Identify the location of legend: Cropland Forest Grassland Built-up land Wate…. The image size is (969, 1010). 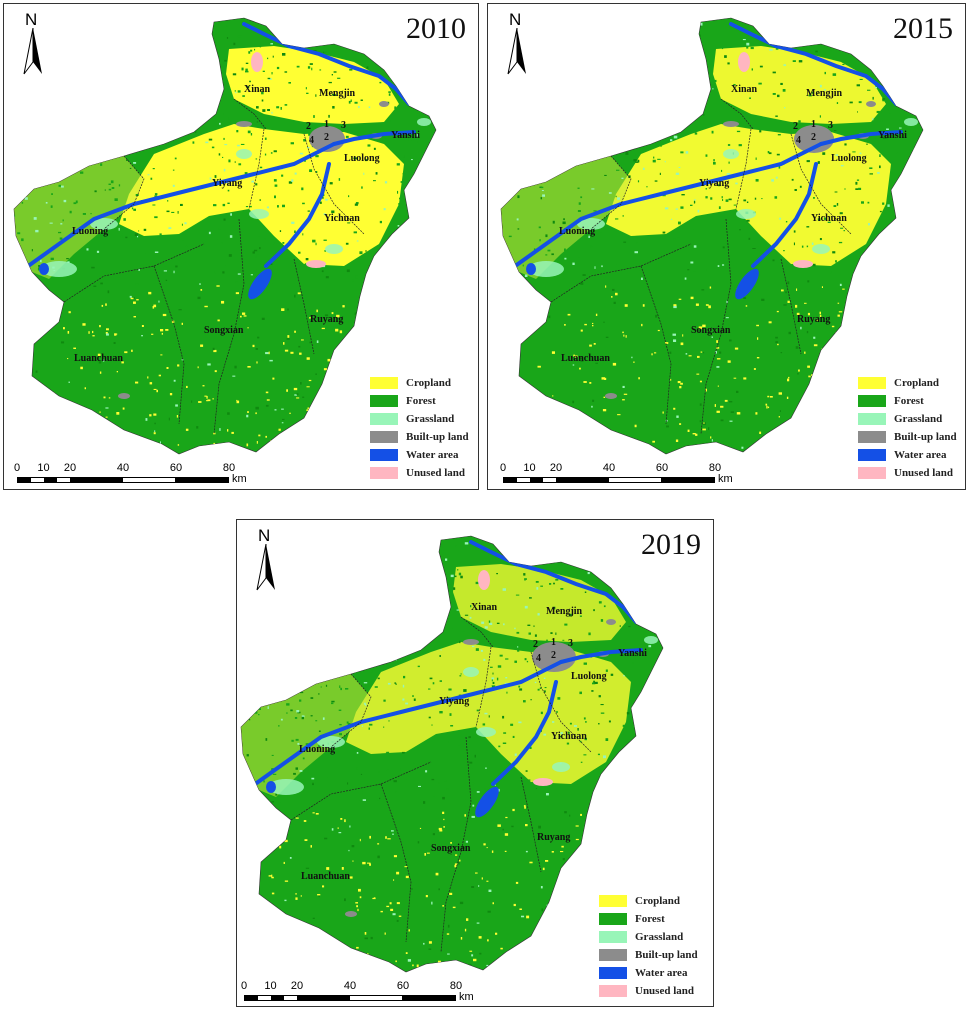
(425, 428).